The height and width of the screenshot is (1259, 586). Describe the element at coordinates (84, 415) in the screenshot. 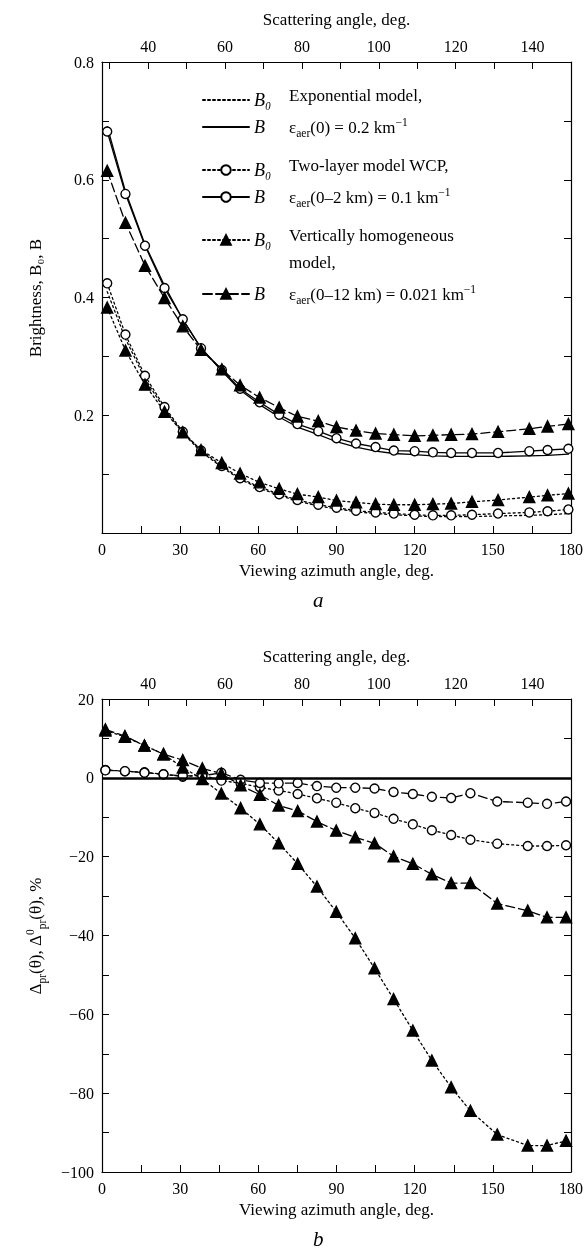

I see `y-tick-label: 0.2` at that location.